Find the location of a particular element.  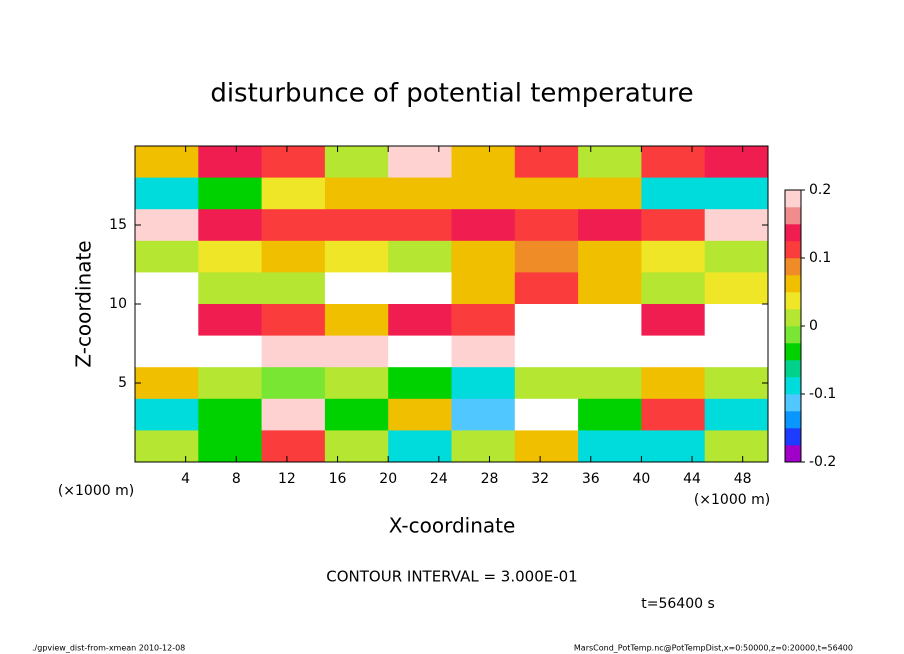

x-tick-label: 20 is located at coordinates (388, 479).